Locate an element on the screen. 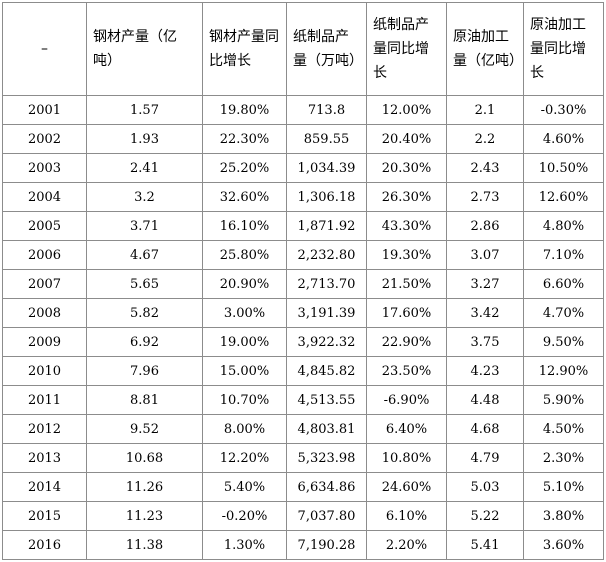  paper-output-cell: 1,871.92 is located at coordinates (326, 226).